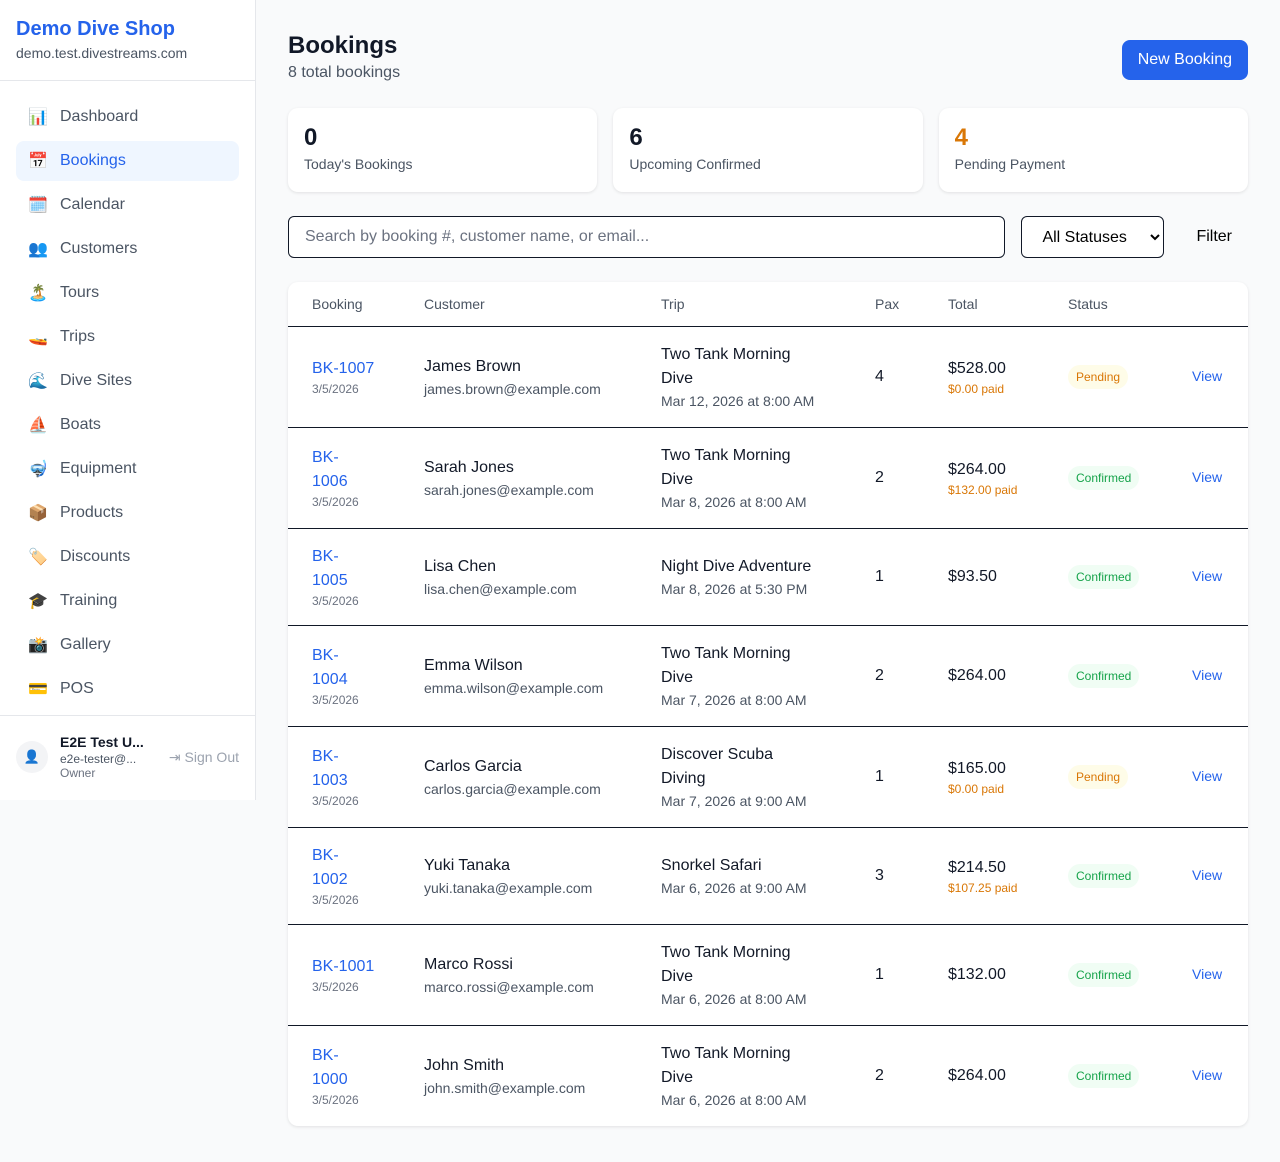 The height and width of the screenshot is (1162, 1280). I want to click on sidebar-item-bookings: 📅 Bookings, so click(127, 161).